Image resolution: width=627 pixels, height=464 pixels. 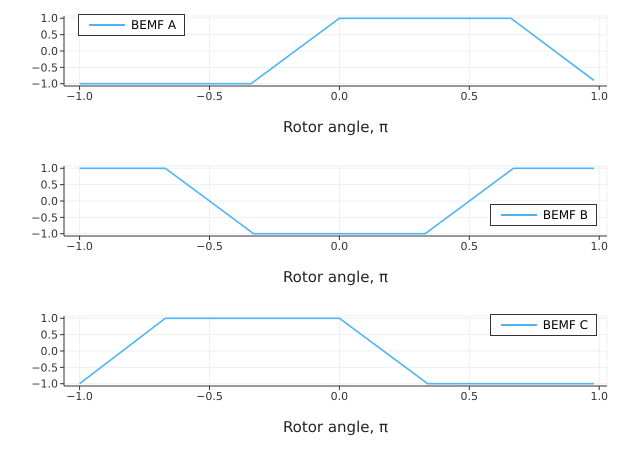 I want to click on legend-label: BEMF B, so click(x=565, y=215).